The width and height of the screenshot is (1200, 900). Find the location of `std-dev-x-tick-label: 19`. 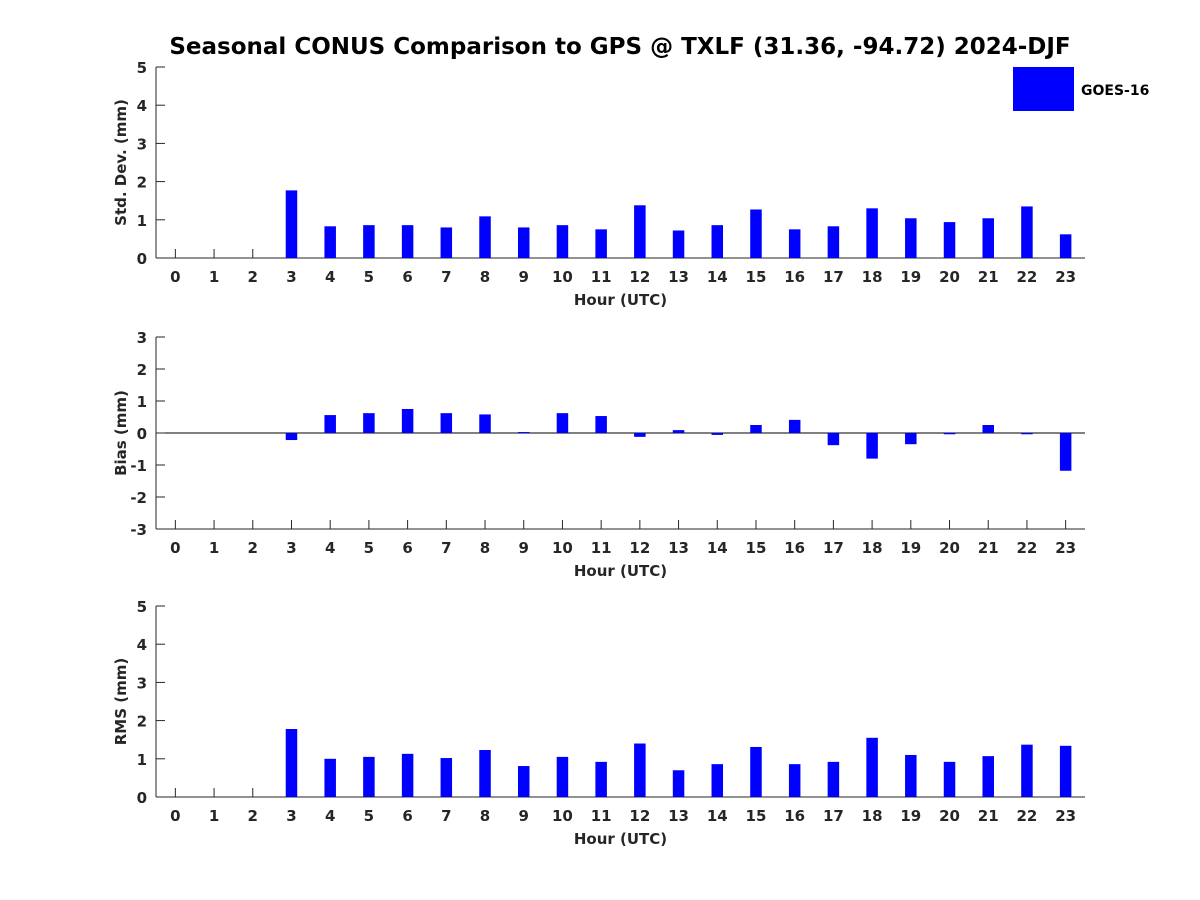

std-dev-x-tick-label: 19 is located at coordinates (910, 277).